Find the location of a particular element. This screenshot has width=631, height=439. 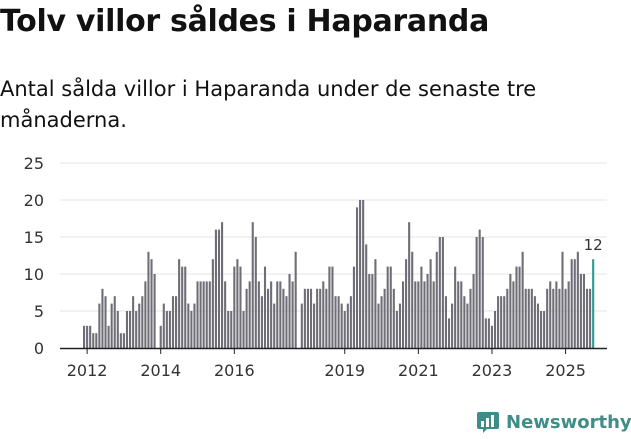

x-tick-label: 2016 is located at coordinates (234, 370).